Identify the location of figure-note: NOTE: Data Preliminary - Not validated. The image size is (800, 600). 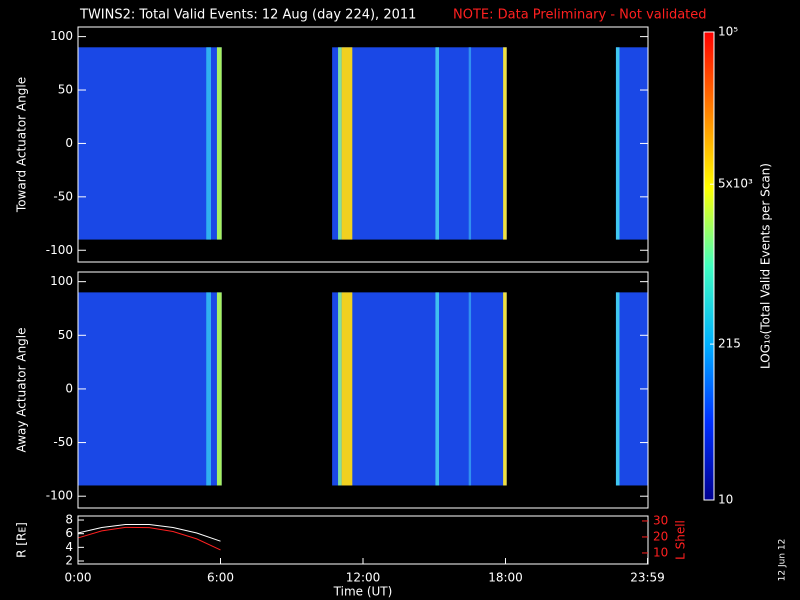
(580, 15).